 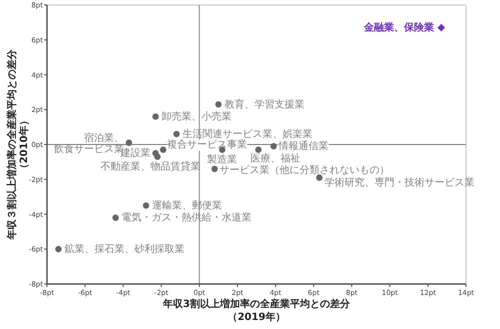 What do you see at coordinates (256, 310) in the screenshot?
I see `x-axis-title: 年収3割以上増加率の全産業平均との差分（2019年）` at bounding box center [256, 310].